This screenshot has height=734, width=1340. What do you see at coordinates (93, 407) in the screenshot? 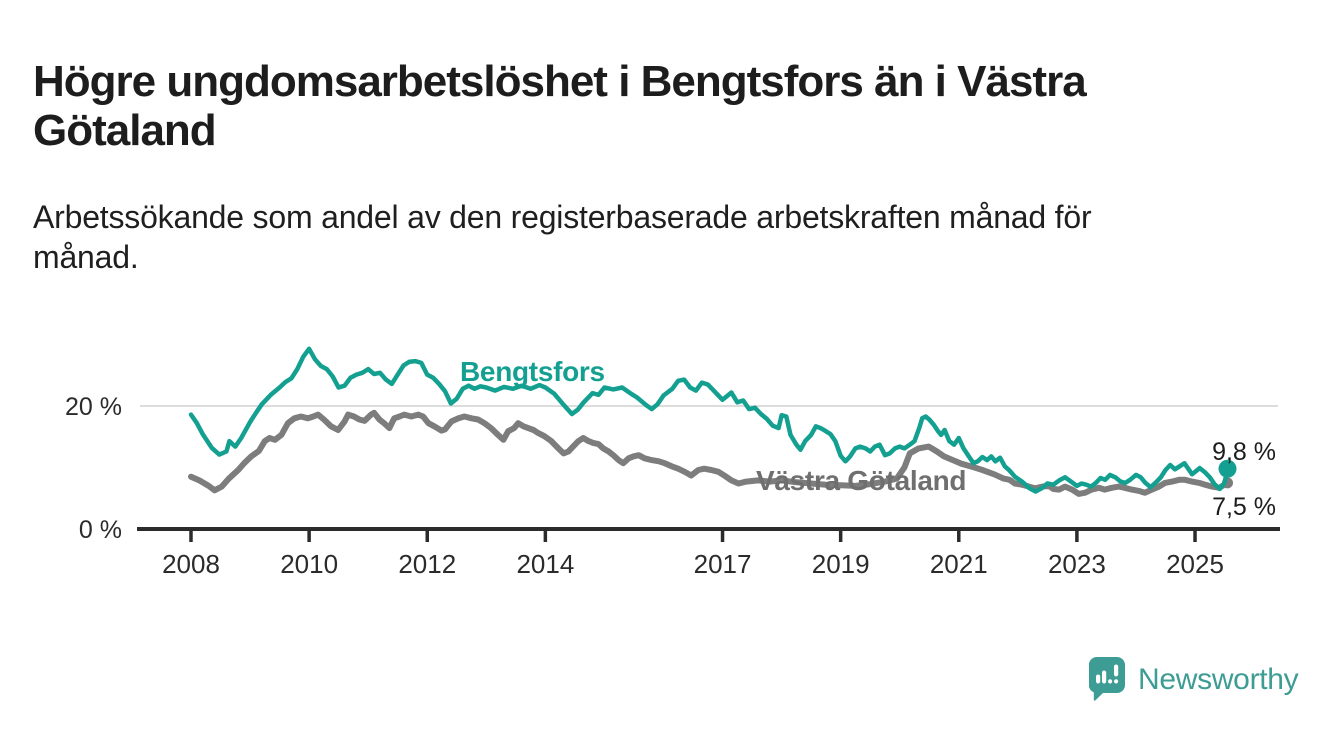
I see `y-tick-label: 20 %` at bounding box center [93, 407].